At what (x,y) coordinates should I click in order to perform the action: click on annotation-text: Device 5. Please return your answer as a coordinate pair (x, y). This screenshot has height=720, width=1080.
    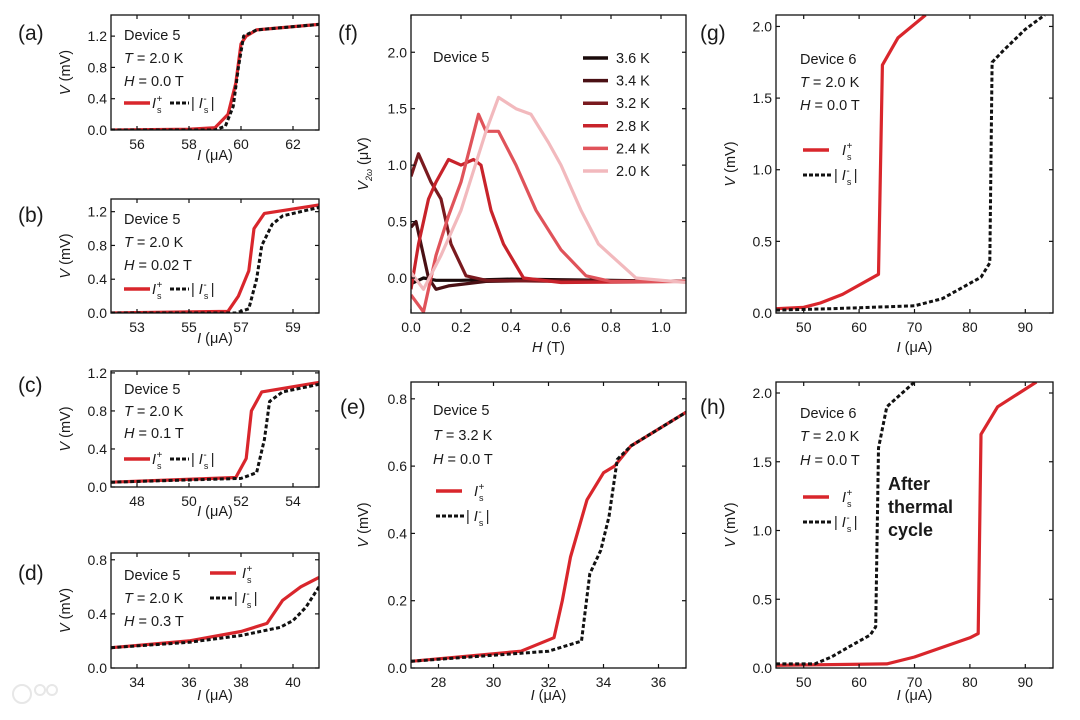
    Looking at the image, I should click on (152, 220).